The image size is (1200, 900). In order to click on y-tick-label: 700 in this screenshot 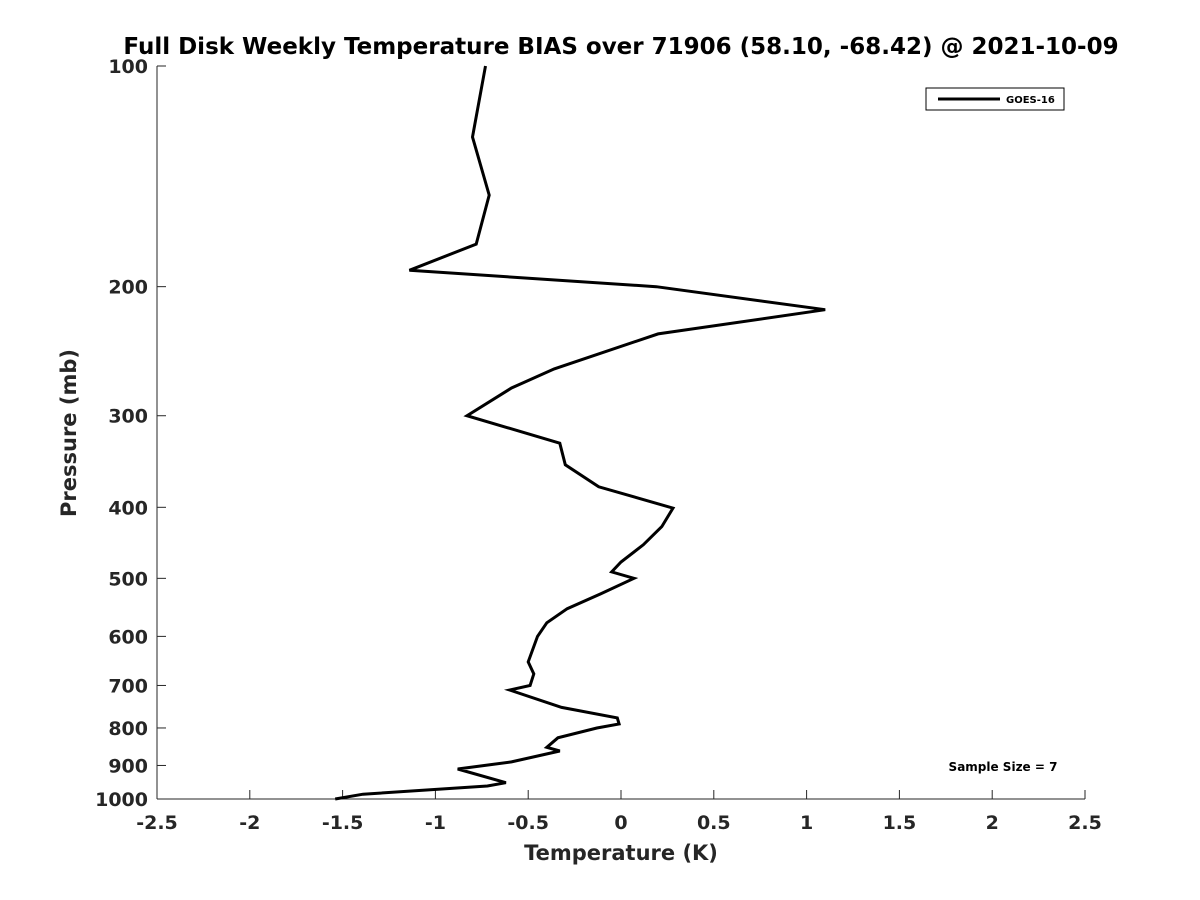, I will do `click(128, 686)`.